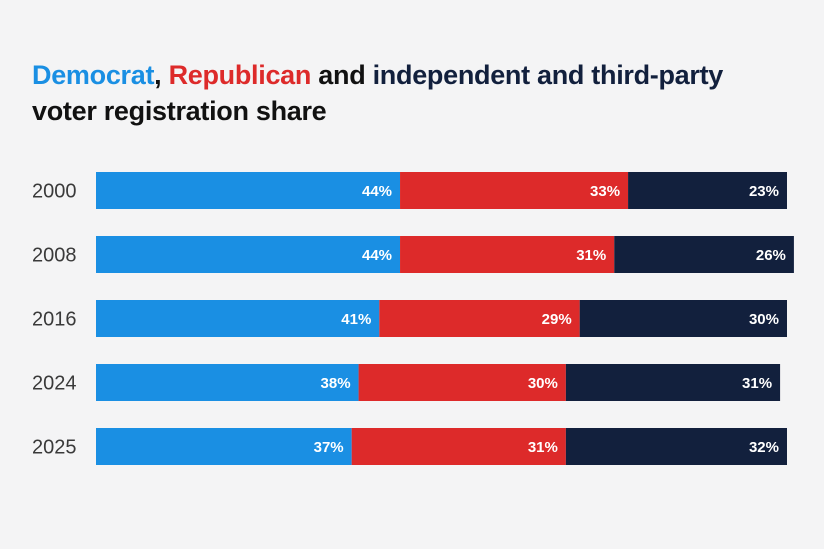  What do you see at coordinates (514, 190) in the screenshot?
I see `bar-segment-republican-2000` at bounding box center [514, 190].